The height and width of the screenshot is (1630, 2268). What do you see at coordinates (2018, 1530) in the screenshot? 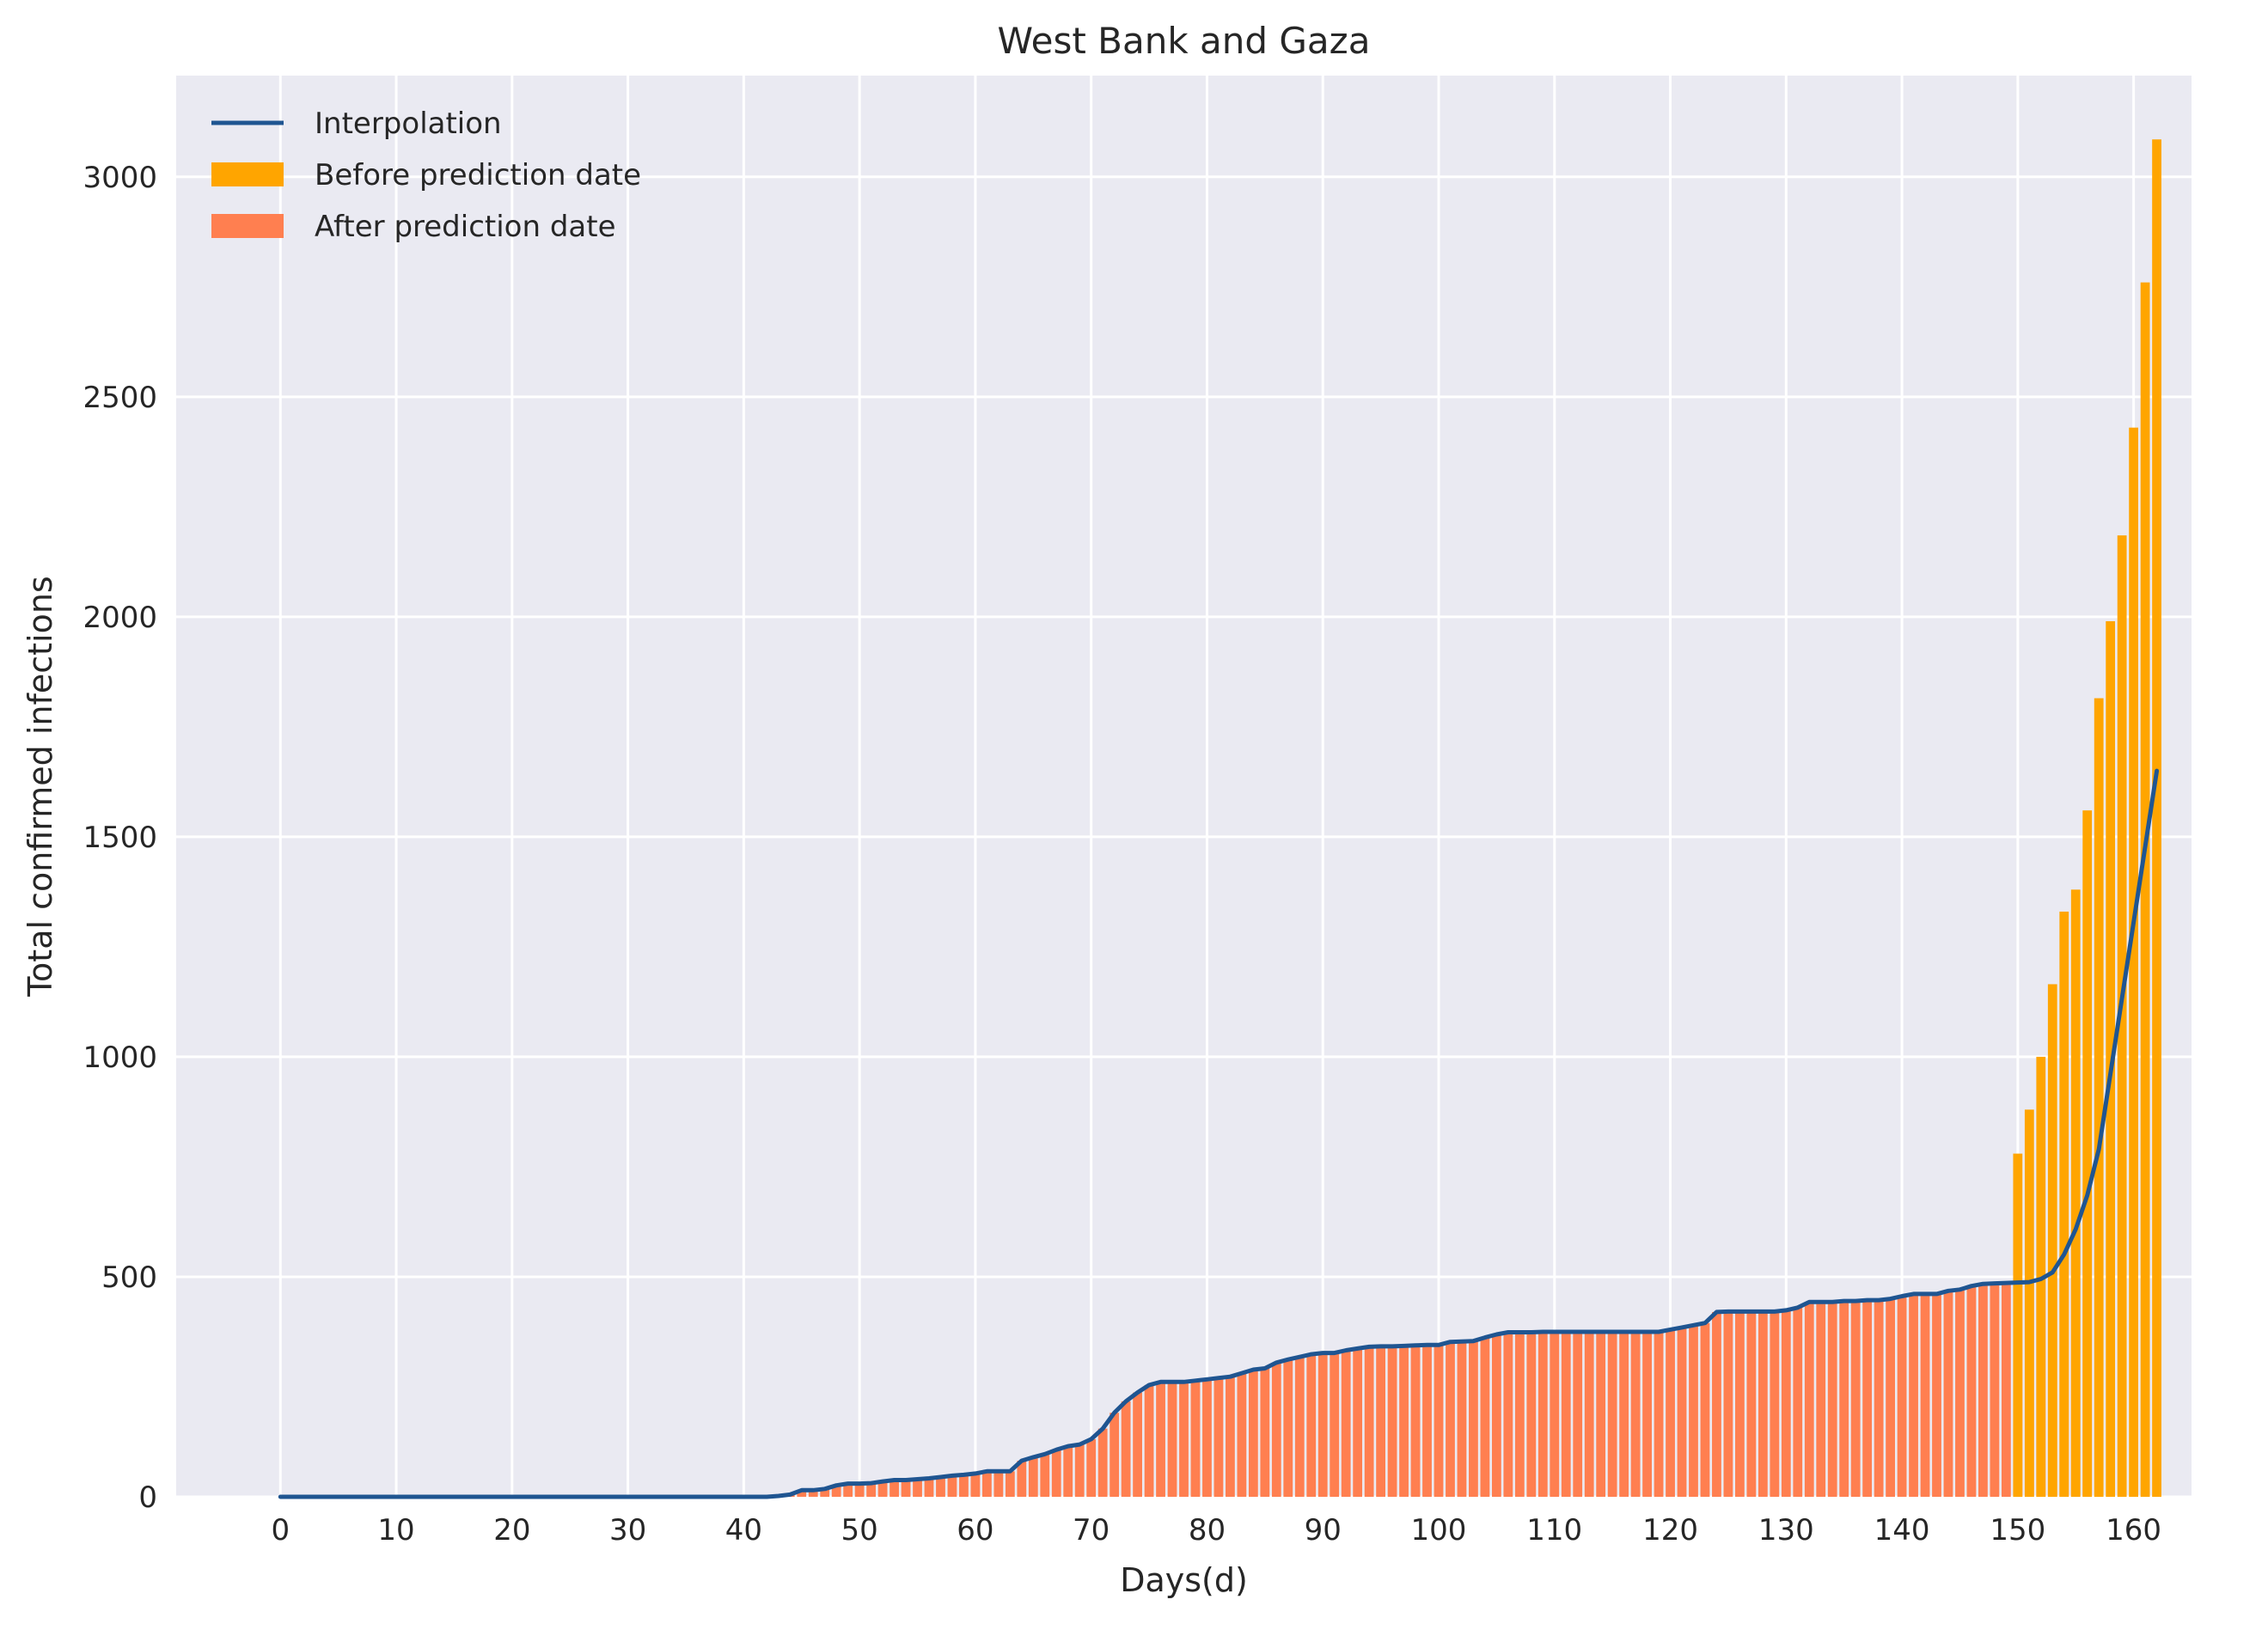
I see `x-tick-label: 150` at bounding box center [2018, 1530].